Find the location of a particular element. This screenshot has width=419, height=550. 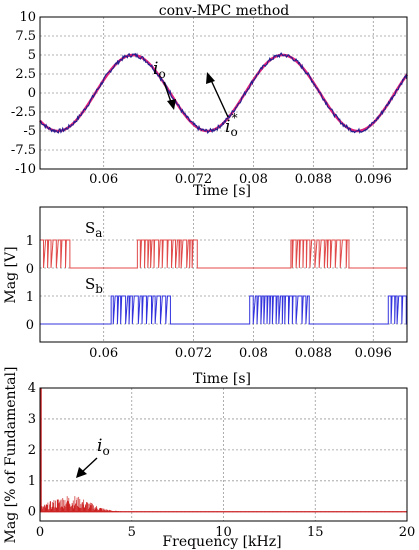

annotation-io: io is located at coordinates (159, 70).